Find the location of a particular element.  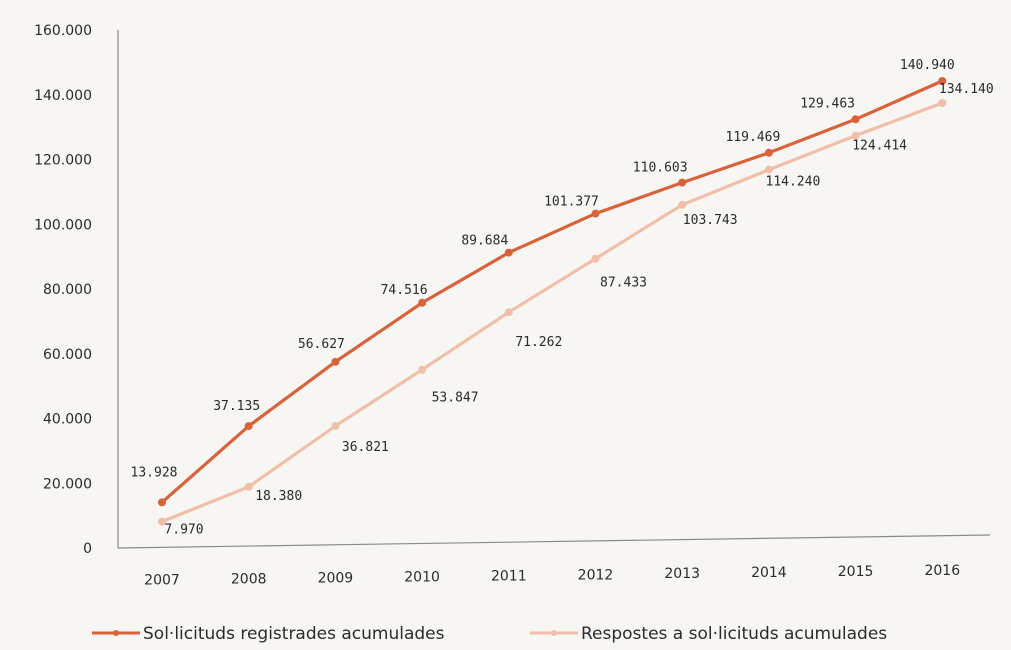

data-label: 119.469 is located at coordinates (753, 137).